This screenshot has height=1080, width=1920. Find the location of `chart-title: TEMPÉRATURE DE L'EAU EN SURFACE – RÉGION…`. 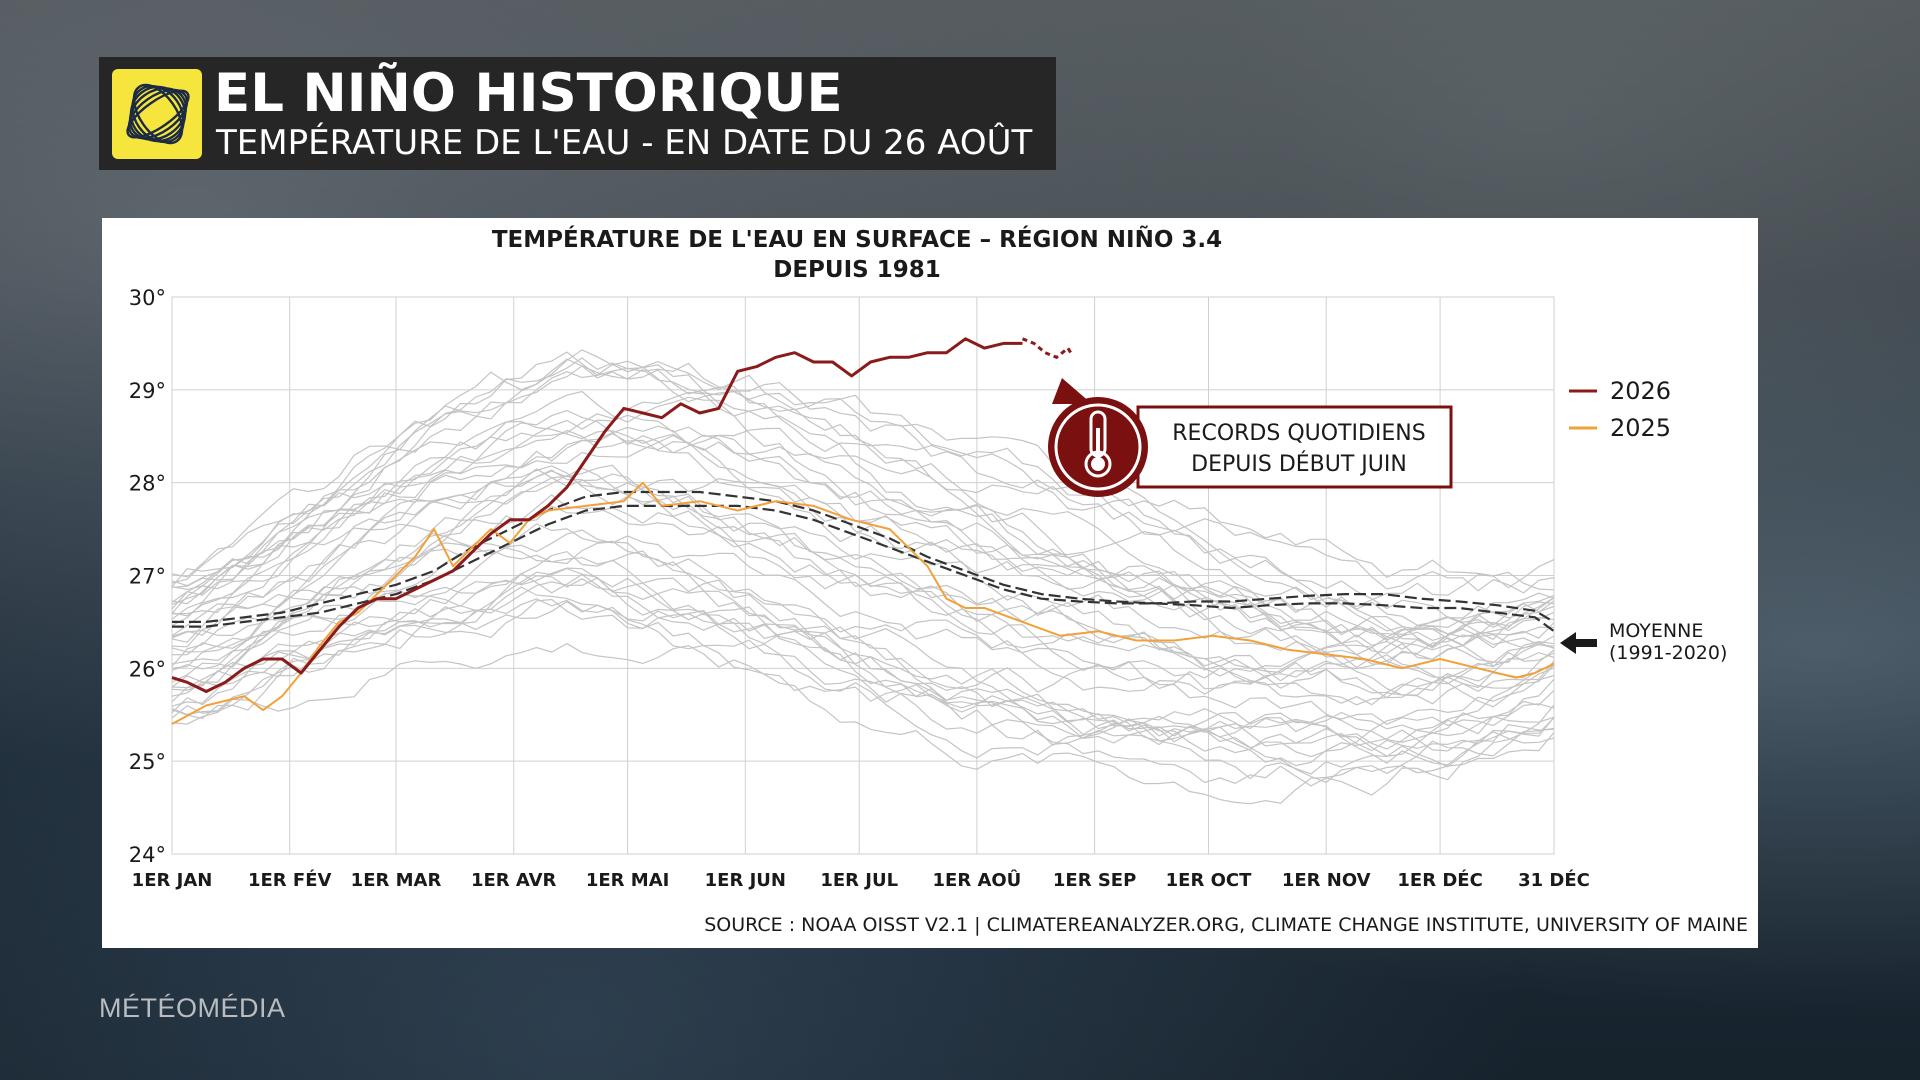

chart-title: TEMPÉRATURE DE L'EAU EN SURFACE – RÉGION… is located at coordinates (857, 239).